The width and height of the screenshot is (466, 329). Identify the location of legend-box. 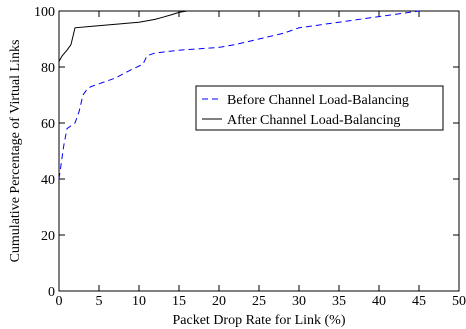
(319, 108).